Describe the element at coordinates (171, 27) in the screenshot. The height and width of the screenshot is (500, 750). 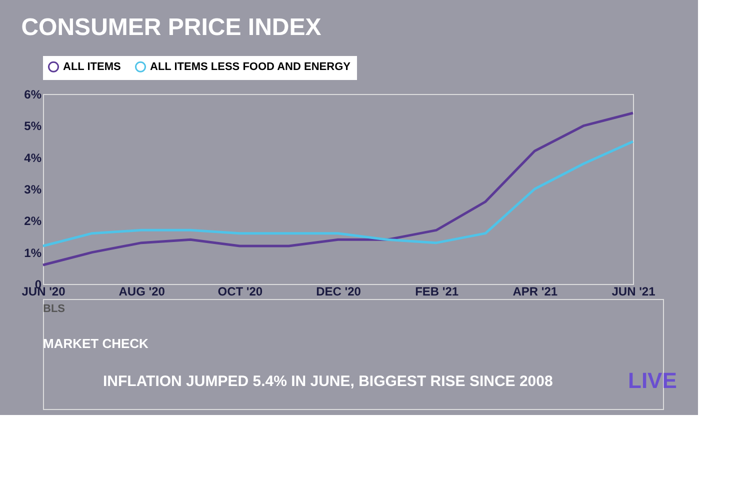
I see `chart-title: CONSUMER PRICE INDEX` at that location.